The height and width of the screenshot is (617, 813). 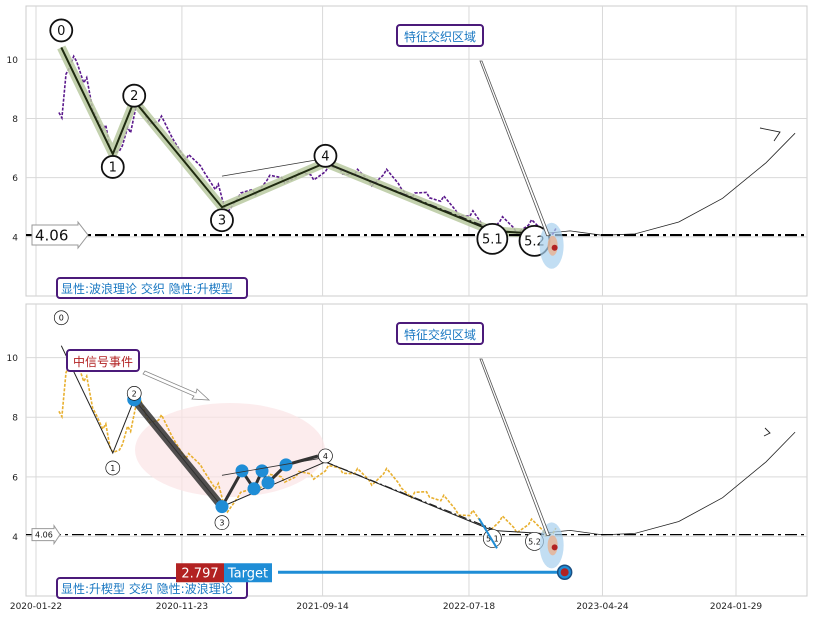 I want to click on pattern-footer-text: 显性:升楔型 交织 隐性:波浪理论, so click(x=147, y=588).